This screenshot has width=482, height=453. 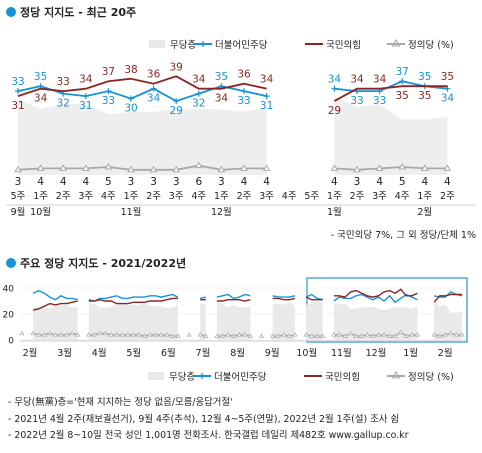 What do you see at coordinates (198, 182) in the screenshot?
I see `data-label-jp: 6` at bounding box center [198, 182].